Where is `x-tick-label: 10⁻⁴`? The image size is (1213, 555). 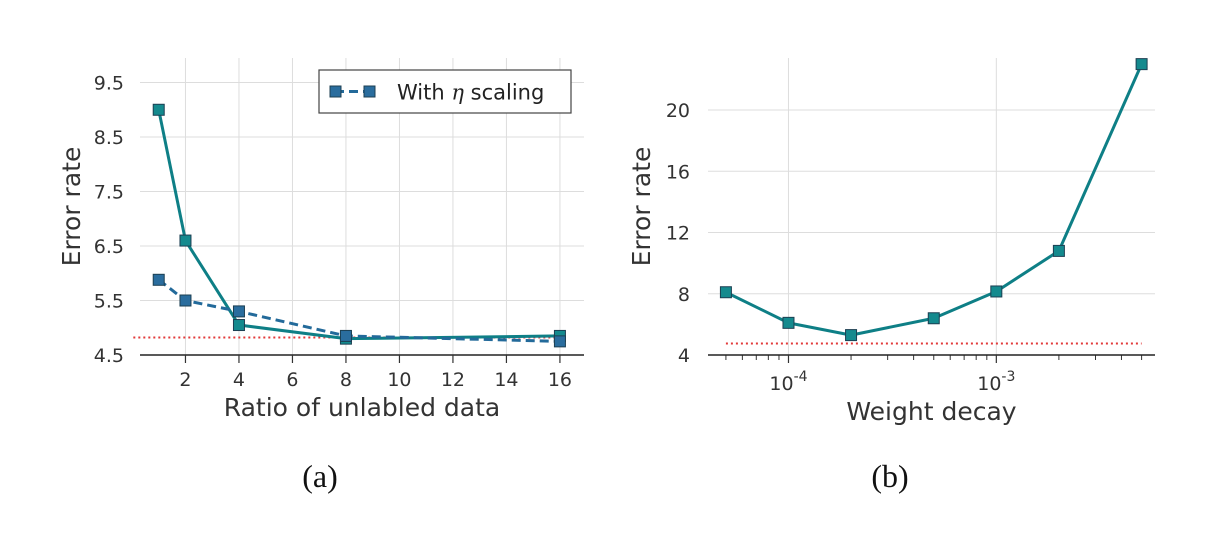
x-tick-label: 10⁻⁴ is located at coordinates (788, 382).